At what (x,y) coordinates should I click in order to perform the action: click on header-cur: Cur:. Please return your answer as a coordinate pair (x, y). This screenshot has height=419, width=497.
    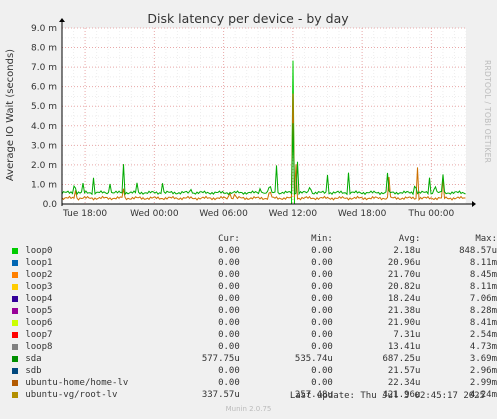
    Looking at the image, I should click on (229, 239).